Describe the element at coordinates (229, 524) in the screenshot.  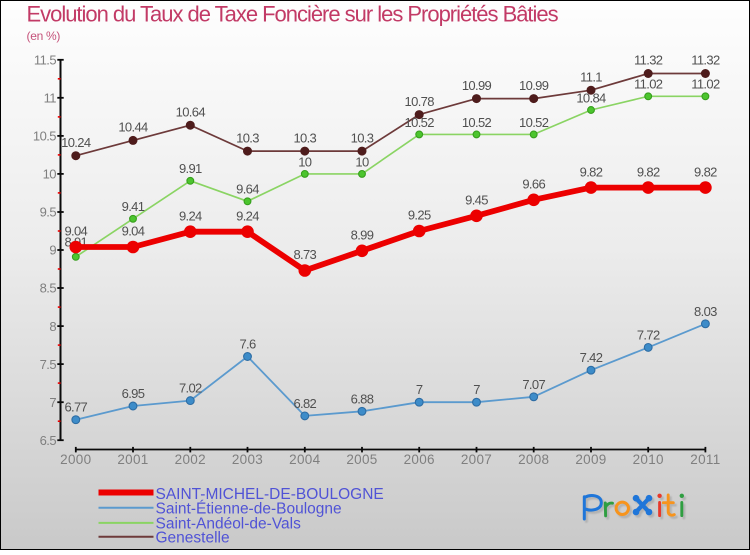
I see `svg-text: Saint-Andéol-de-Vals` at that location.